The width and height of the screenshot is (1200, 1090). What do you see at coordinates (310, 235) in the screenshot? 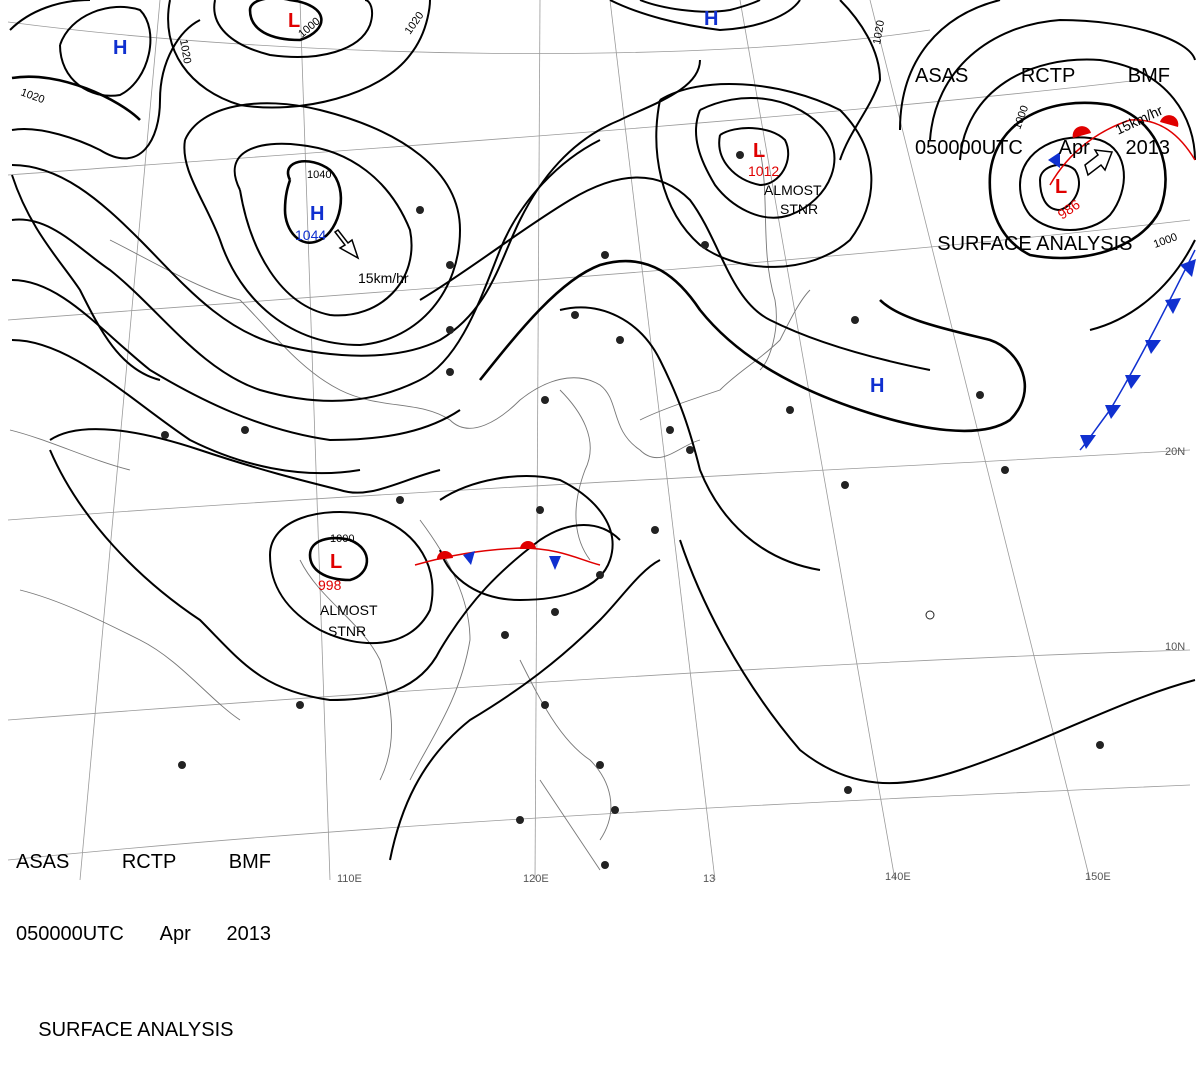
I see `high-pressure-value: 1044` at bounding box center [310, 235].